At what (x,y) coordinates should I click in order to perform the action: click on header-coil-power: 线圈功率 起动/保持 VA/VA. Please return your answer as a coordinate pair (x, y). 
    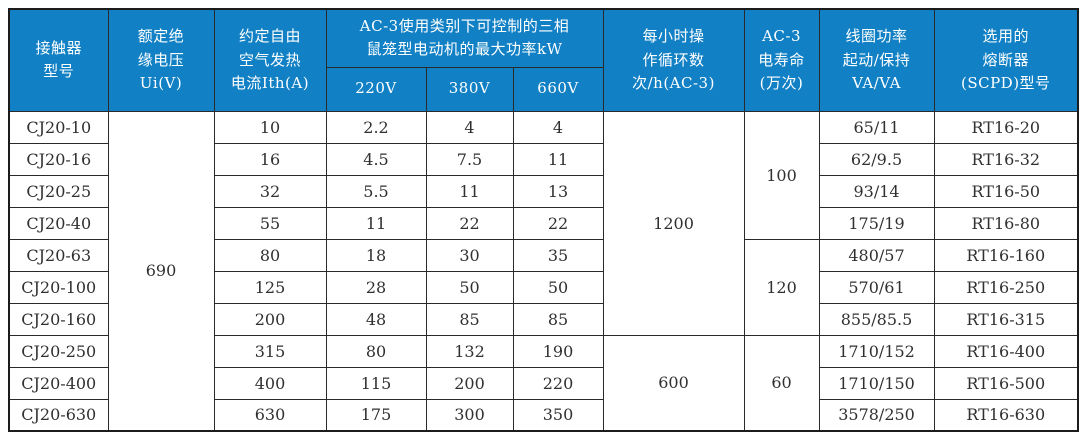
    Looking at the image, I should click on (876, 60).